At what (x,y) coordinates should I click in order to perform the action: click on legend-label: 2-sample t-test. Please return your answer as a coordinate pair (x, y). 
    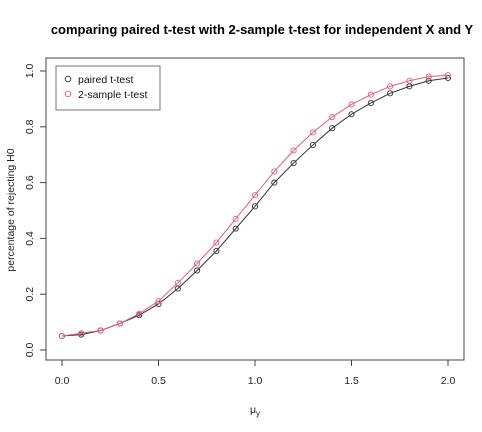
    Looking at the image, I should click on (113, 95).